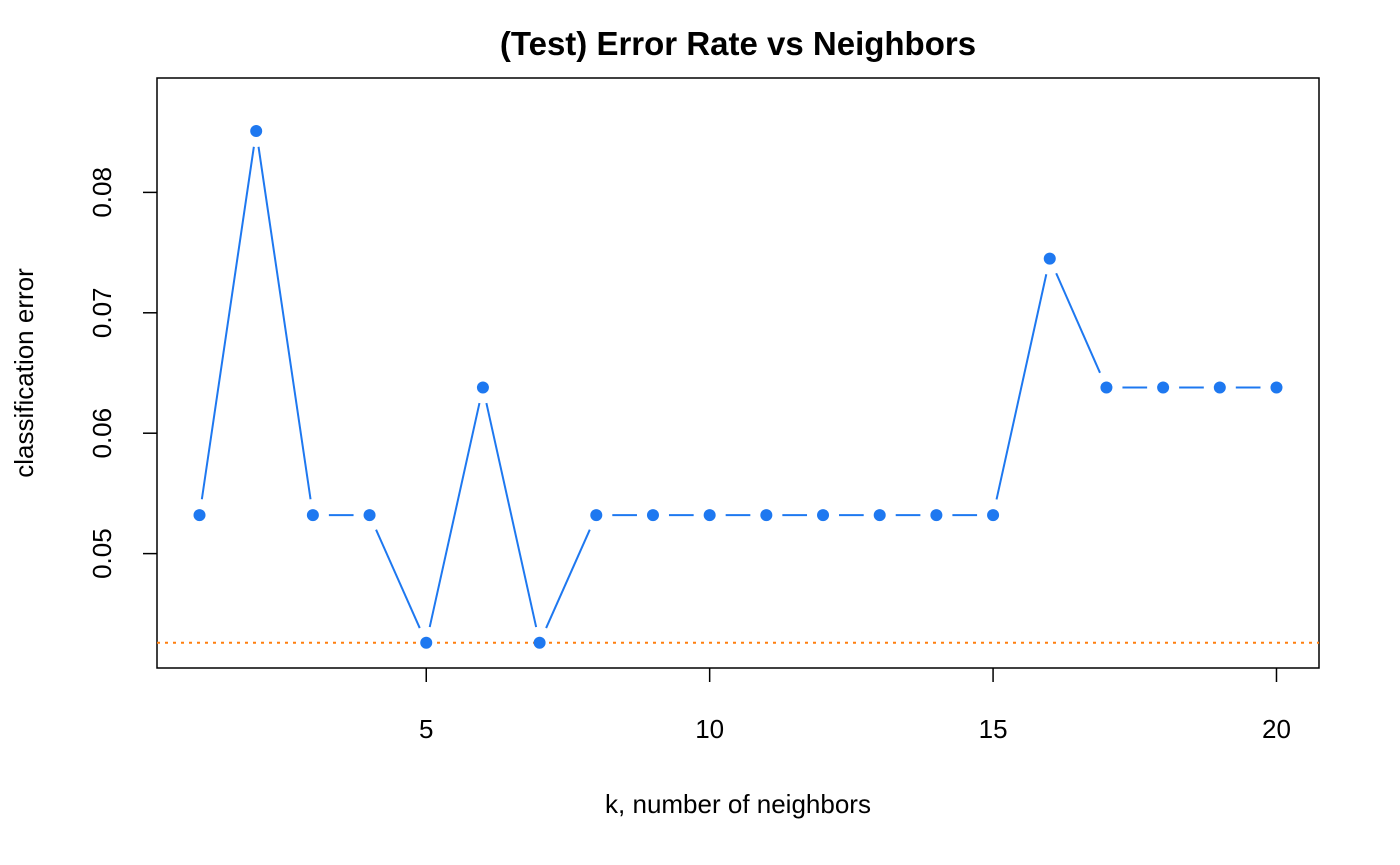 This screenshot has height=865, width=1400. What do you see at coordinates (738, 804) in the screenshot?
I see `x-axis-label: k, number of neighbors` at bounding box center [738, 804].